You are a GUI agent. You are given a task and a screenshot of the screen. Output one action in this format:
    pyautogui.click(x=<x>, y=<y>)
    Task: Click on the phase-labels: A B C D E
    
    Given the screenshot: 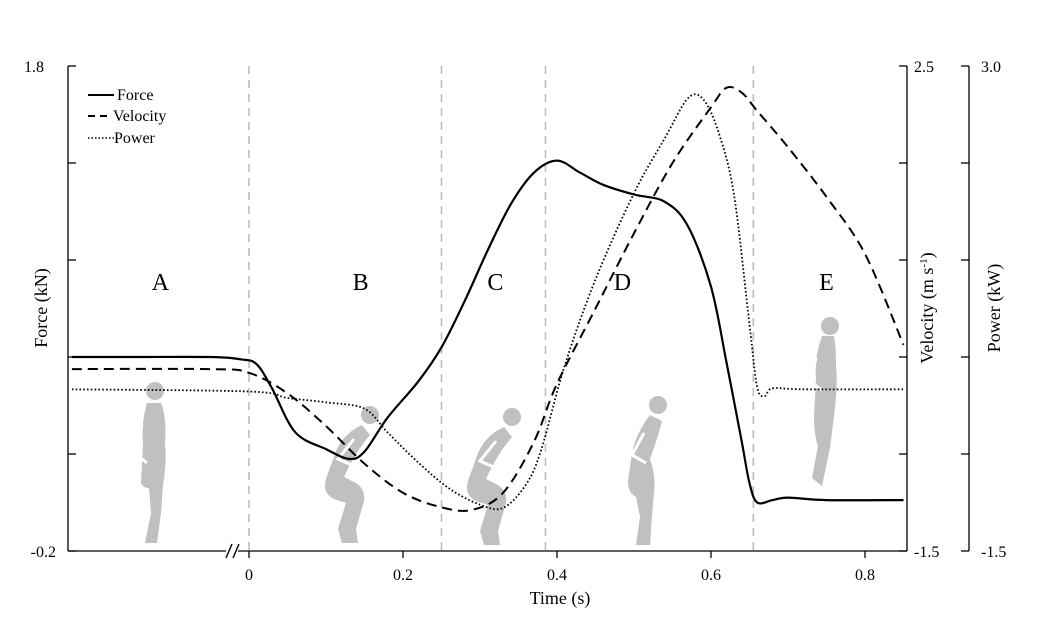 What is the action you would take?
    pyautogui.click(x=493, y=283)
    